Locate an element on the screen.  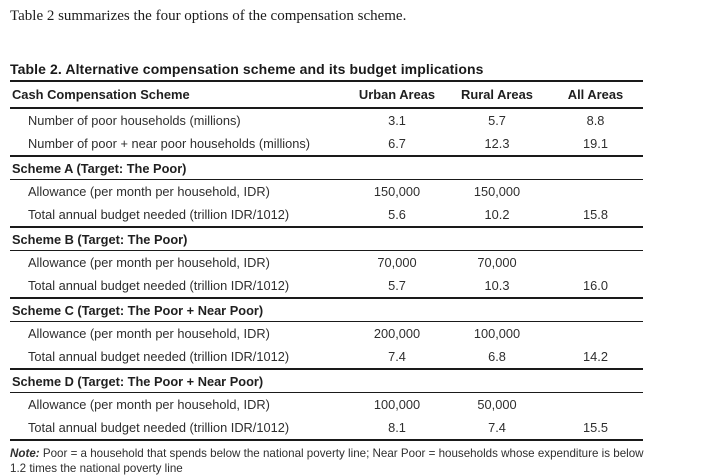
section-row: Scheme C (Target: The Poor + Near Poor) is located at coordinates (326, 309).